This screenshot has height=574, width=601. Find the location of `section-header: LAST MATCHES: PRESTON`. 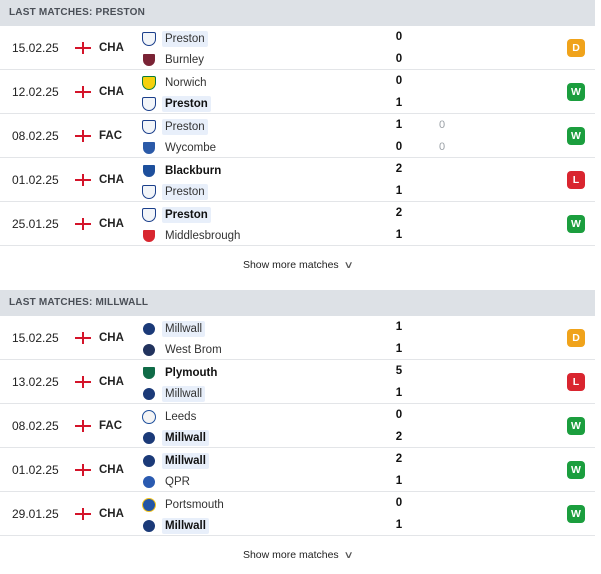

section-header: LAST MATCHES: PRESTON is located at coordinates (297, 13).